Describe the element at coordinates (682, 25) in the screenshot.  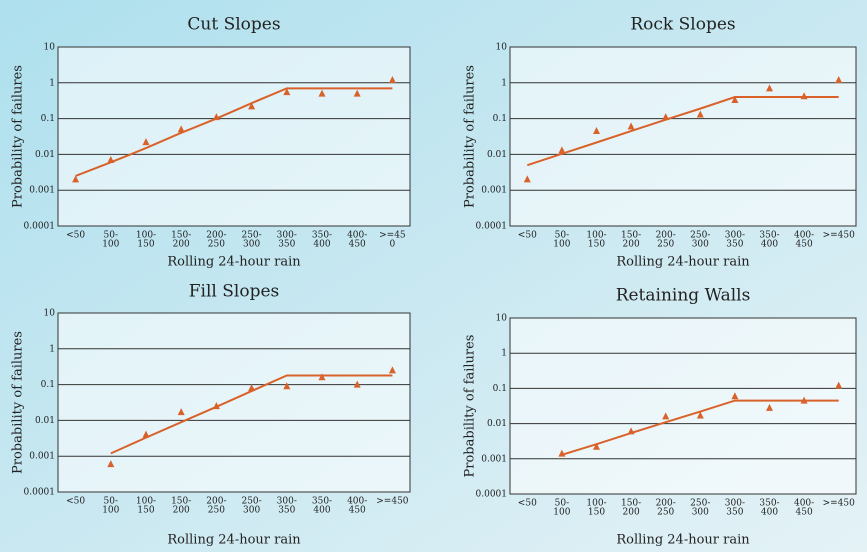
I see `chart-title: Rock Slopes` at that location.